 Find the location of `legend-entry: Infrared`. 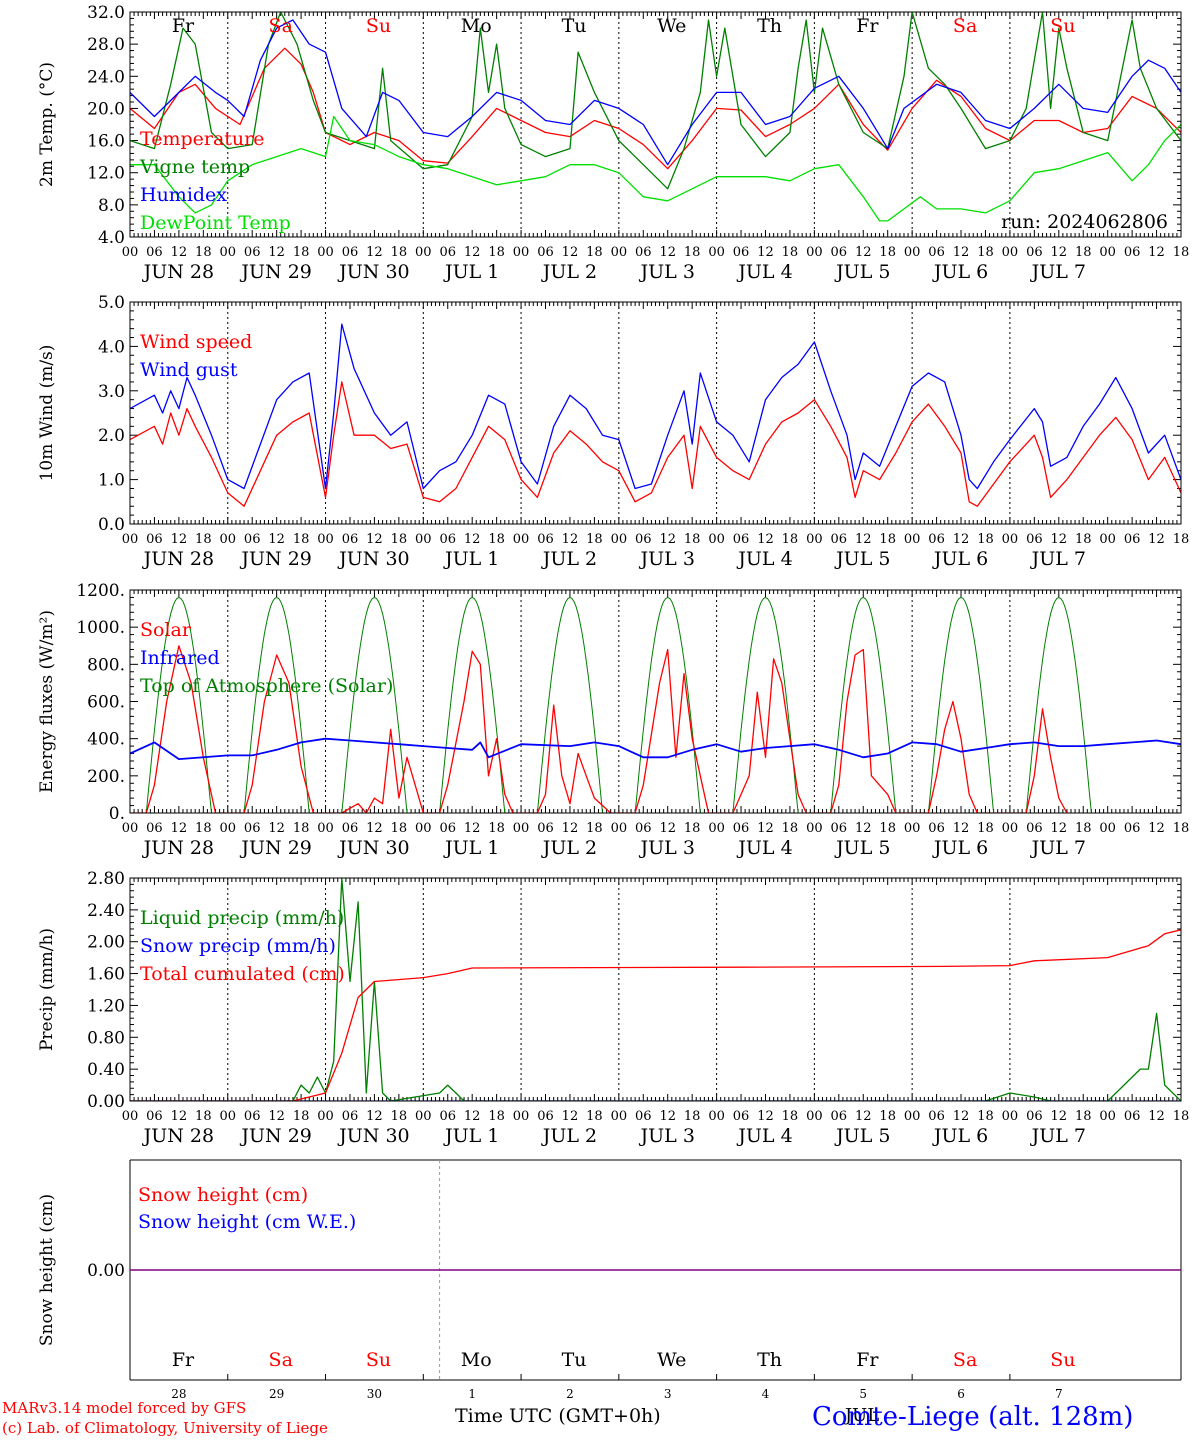

legend-entry: Infrared is located at coordinates (180, 658).